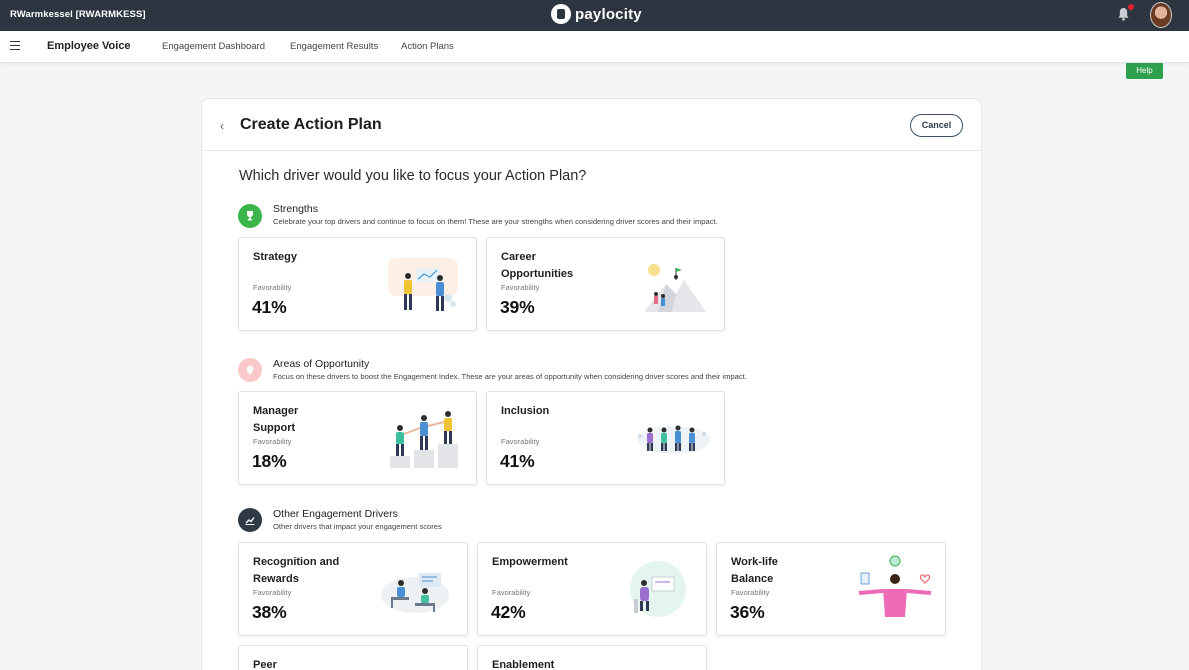  What do you see at coordinates (592, 589) in the screenshot?
I see `driver-card-empowerment: Empowerment Favorability 42%` at bounding box center [592, 589].